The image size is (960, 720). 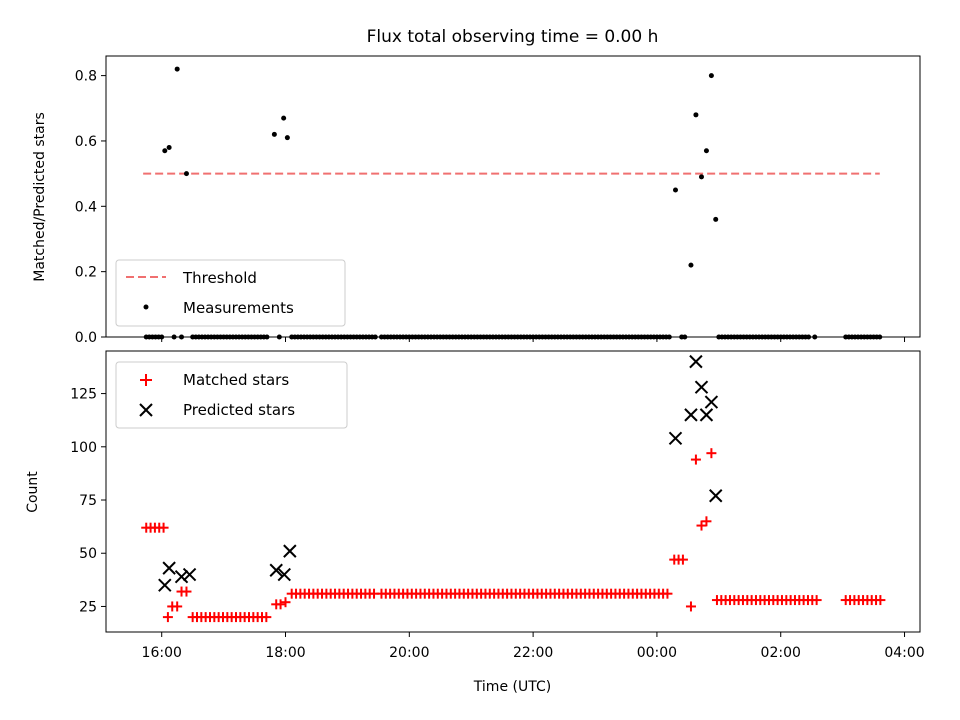 What do you see at coordinates (88, 554) in the screenshot?
I see `y-tick-label: 50` at bounding box center [88, 554].